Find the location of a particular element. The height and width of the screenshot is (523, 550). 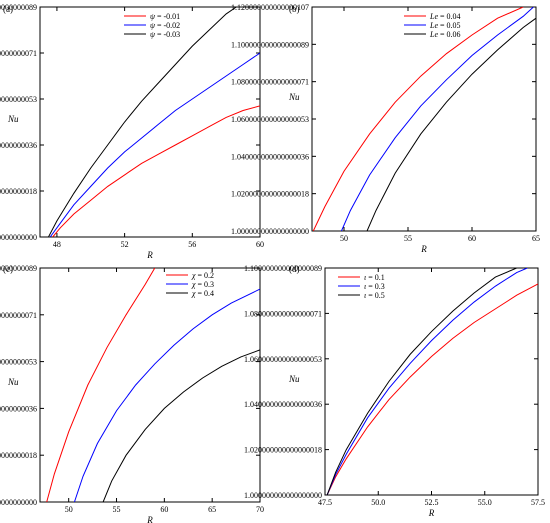

legend-entry: ψ = -0.02 is located at coordinates (165, 25).